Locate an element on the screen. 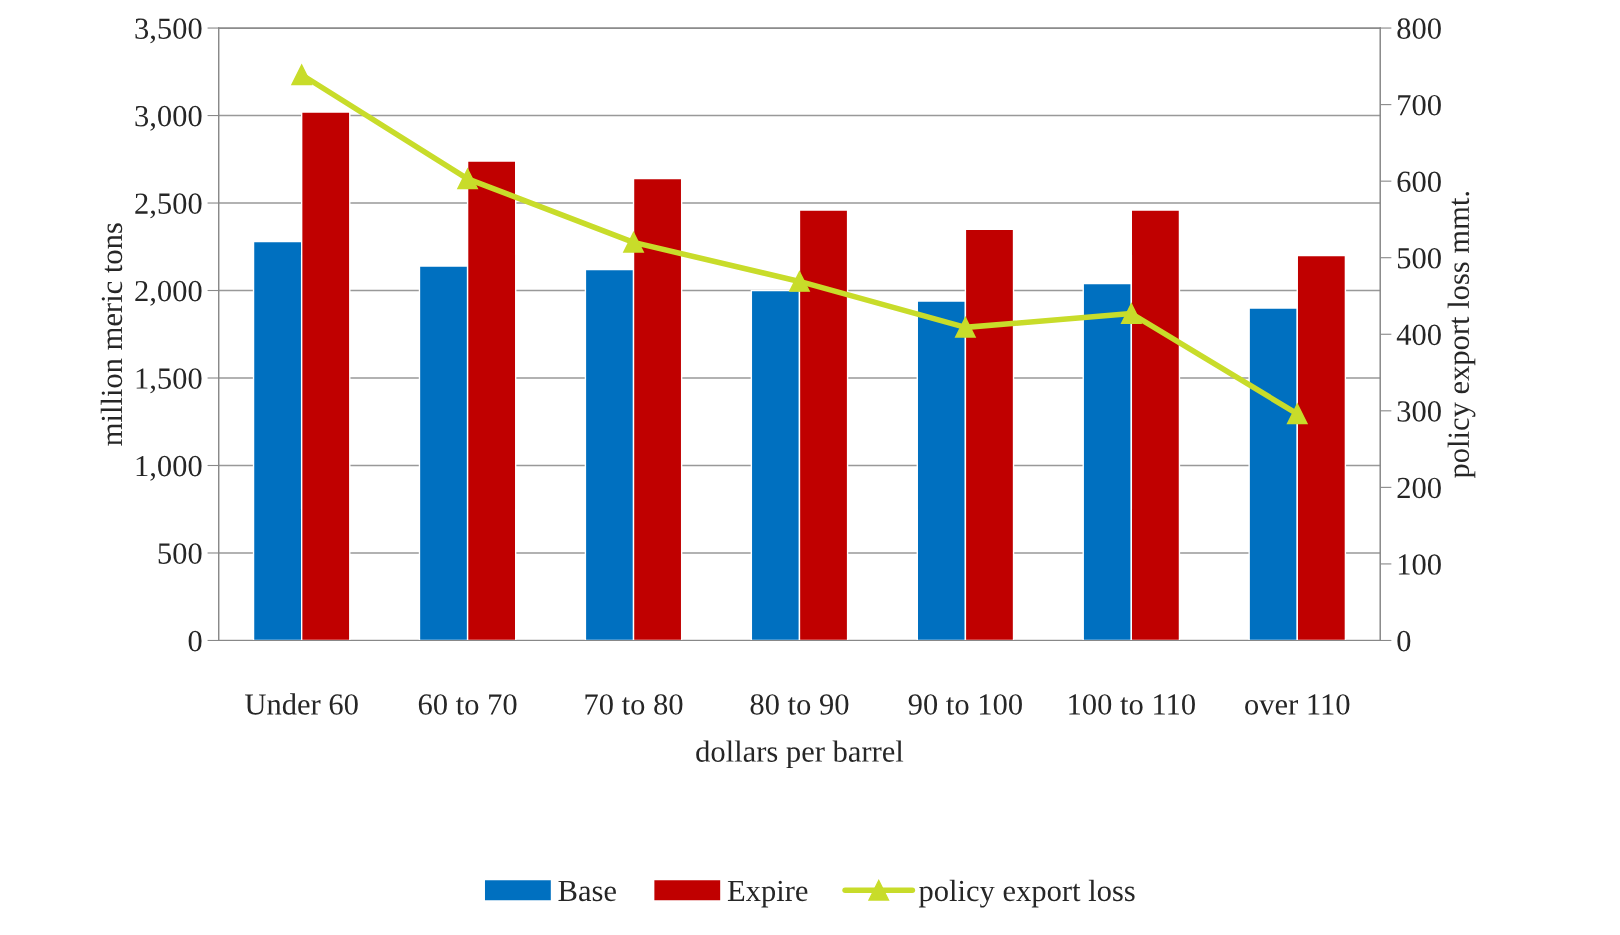  y-tick-label: 1,000 is located at coordinates (169, 468).